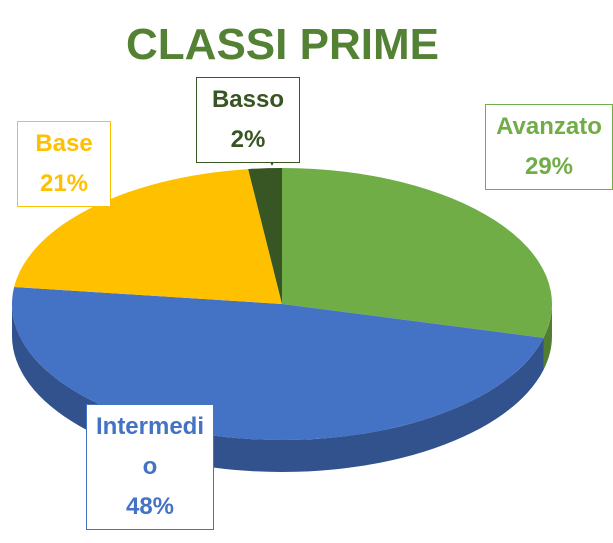 The height and width of the screenshot is (543, 613). I want to click on label-value: 29%, so click(549, 166).